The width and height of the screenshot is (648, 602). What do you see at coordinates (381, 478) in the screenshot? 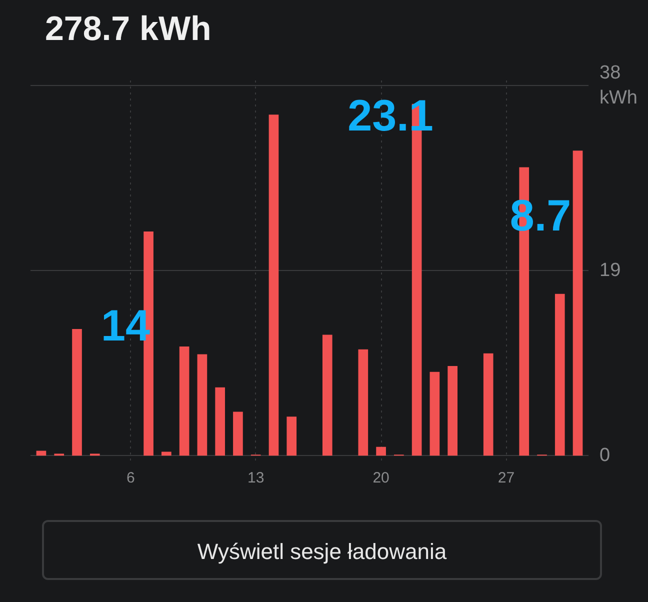
I see `x-tick-label: 20` at bounding box center [381, 478].